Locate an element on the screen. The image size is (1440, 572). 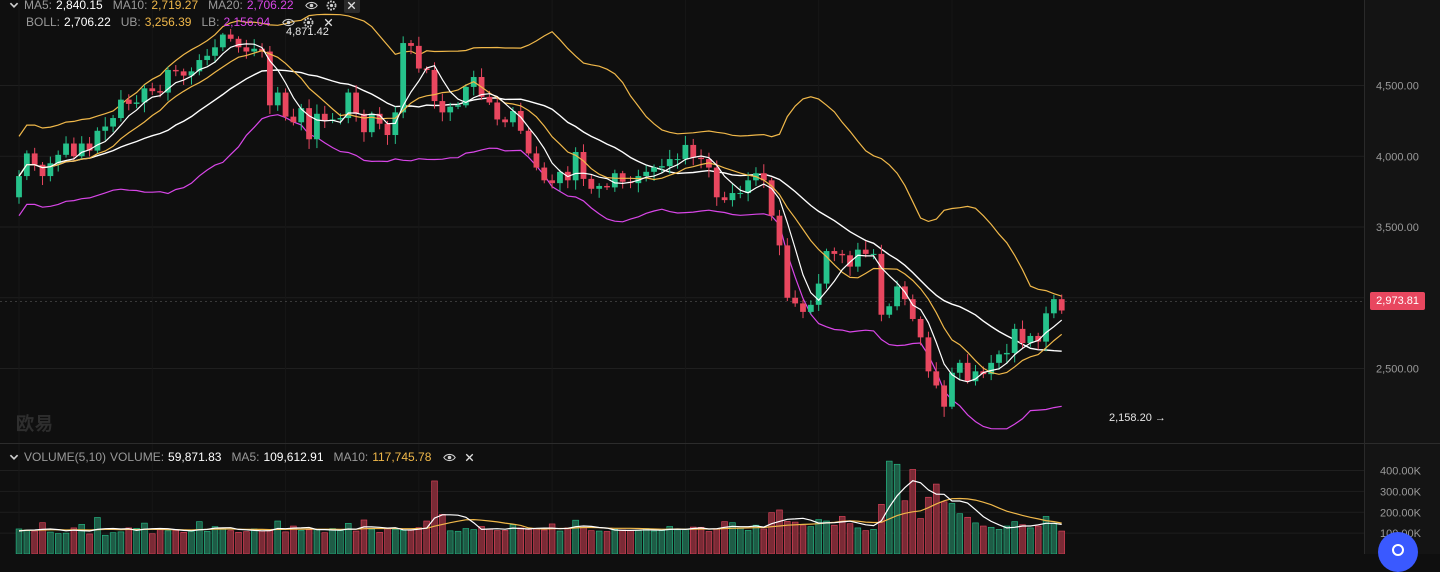
volume-title: VOLUME(5,10) is located at coordinates (65, 457).